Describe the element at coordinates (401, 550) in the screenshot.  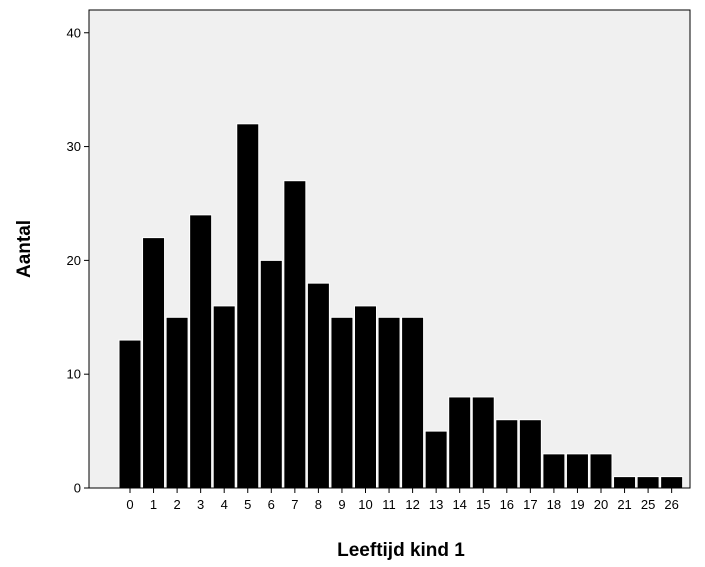
I see `x-axis-title: Leeftijd kind 1` at that location.